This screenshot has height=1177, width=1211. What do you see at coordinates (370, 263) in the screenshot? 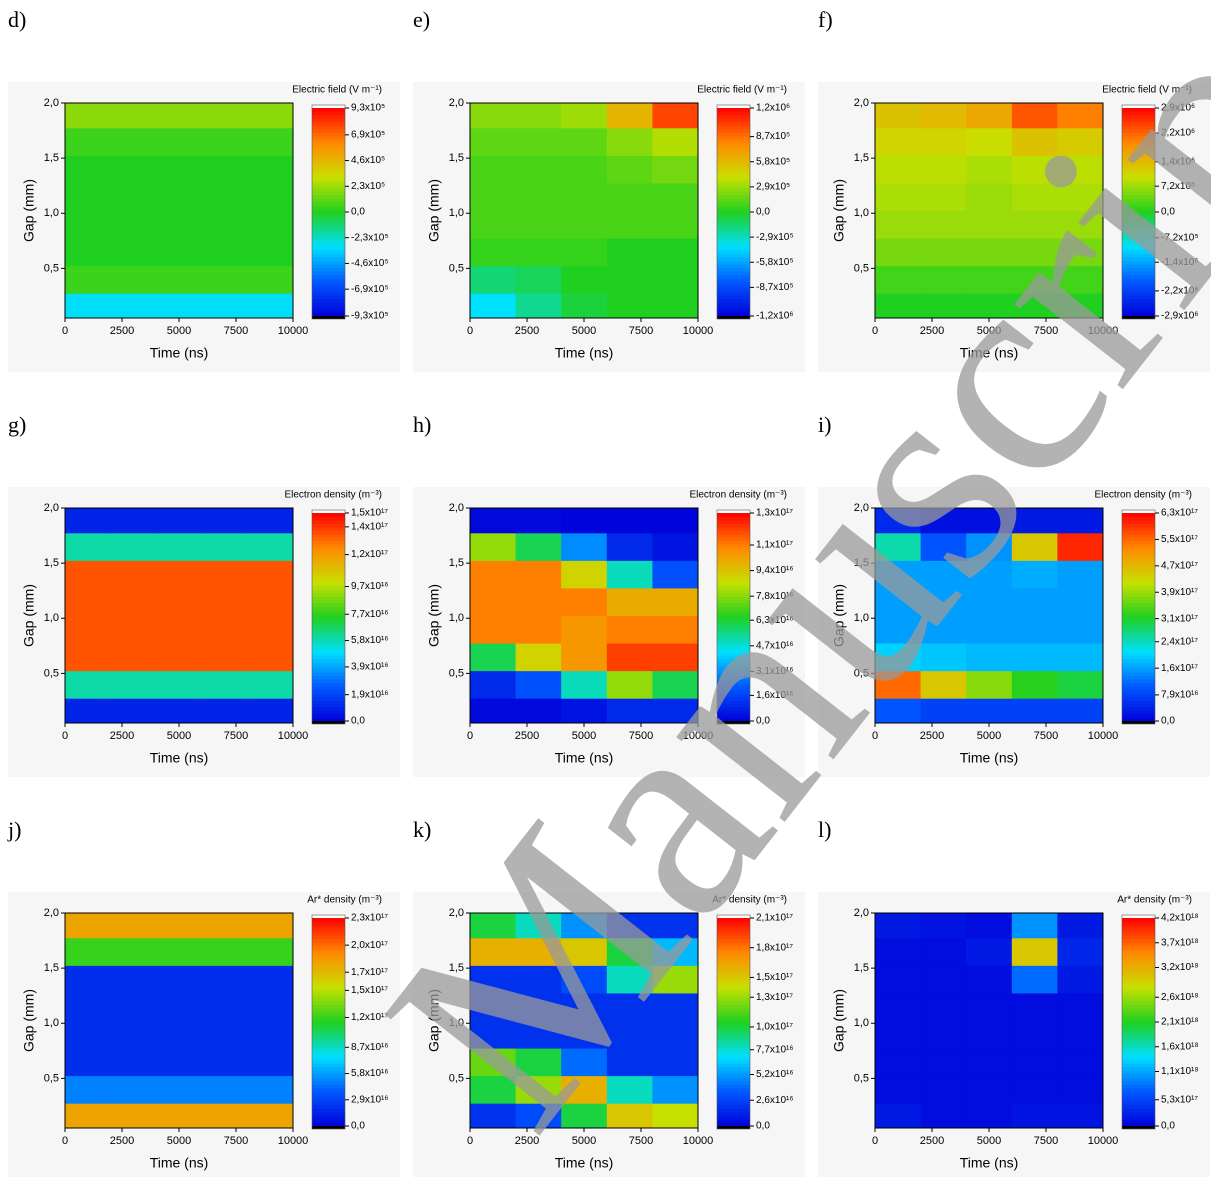
I see `colorbar-tick-label: -4,6x10⁵` at bounding box center [370, 263].